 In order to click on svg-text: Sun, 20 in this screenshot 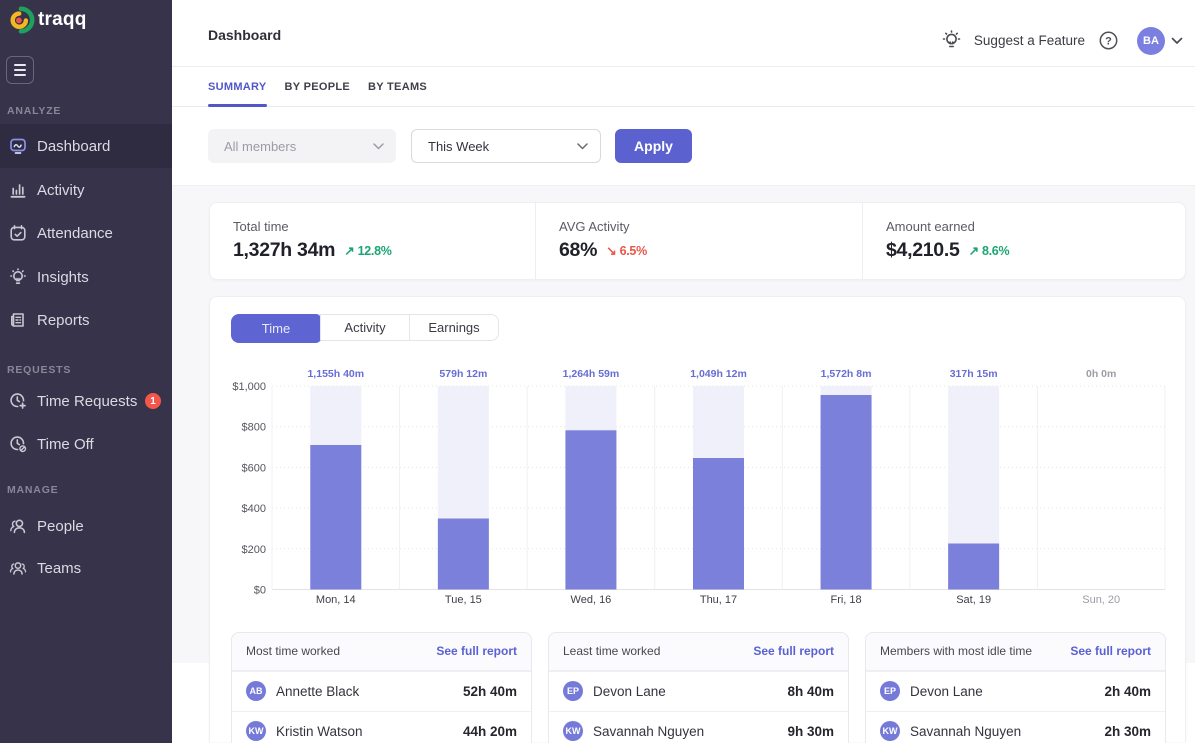, I will do `click(1101, 600)`.